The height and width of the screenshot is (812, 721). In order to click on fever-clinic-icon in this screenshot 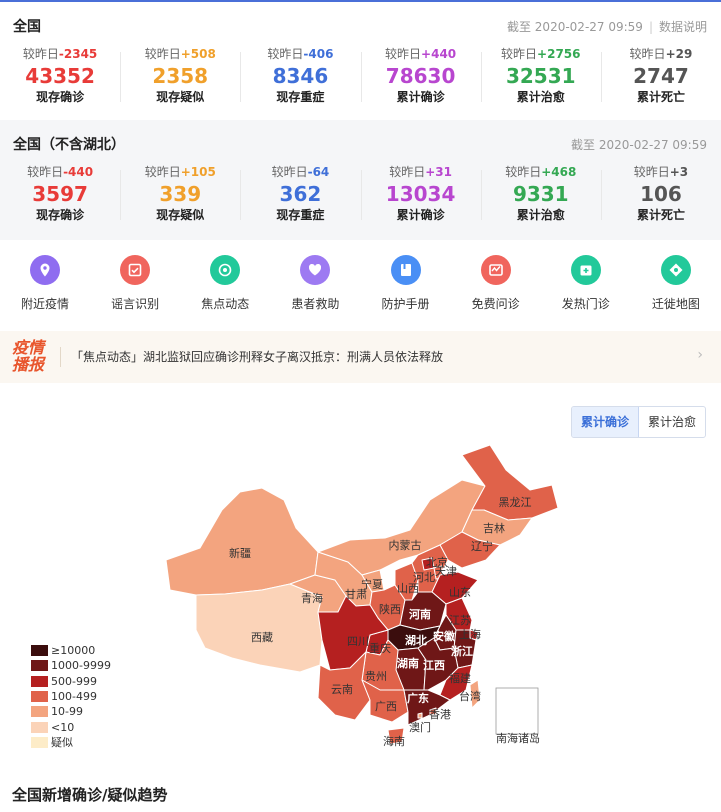, I will do `click(585, 270)`.